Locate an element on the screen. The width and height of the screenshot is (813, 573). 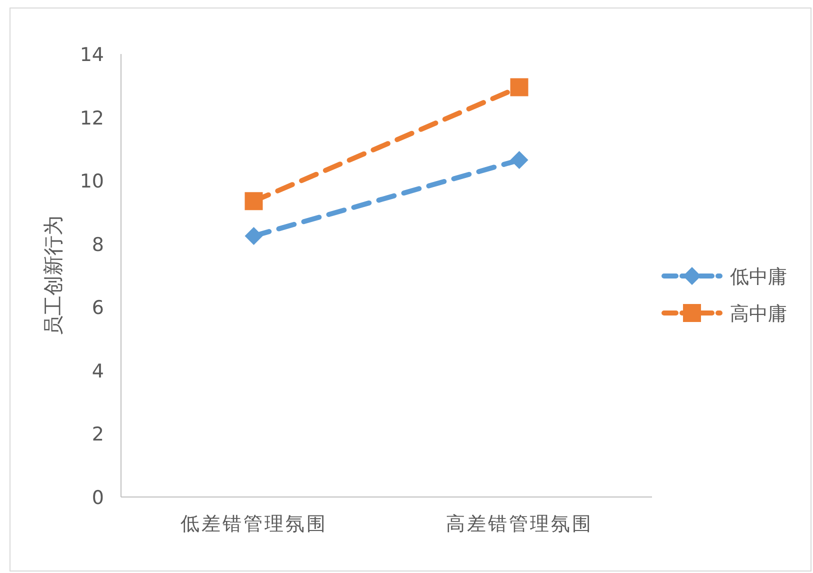
y-tick-label: 6 is located at coordinates (98, 308).